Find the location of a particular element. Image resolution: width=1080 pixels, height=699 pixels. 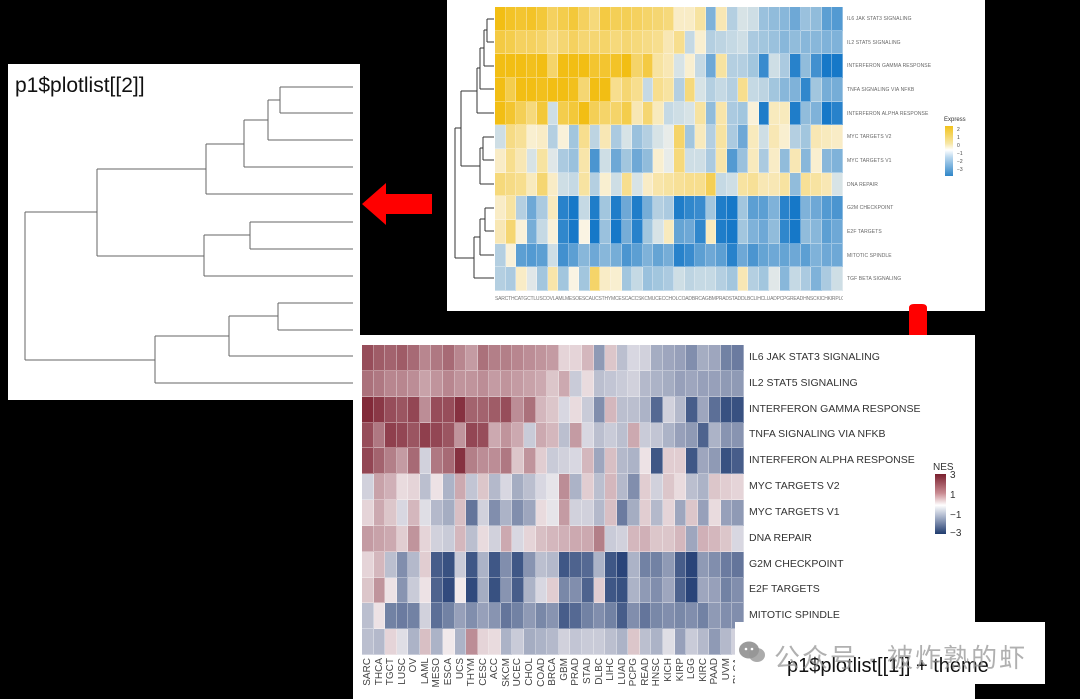

express-legend-title: Express is located at coordinates (955, 120).